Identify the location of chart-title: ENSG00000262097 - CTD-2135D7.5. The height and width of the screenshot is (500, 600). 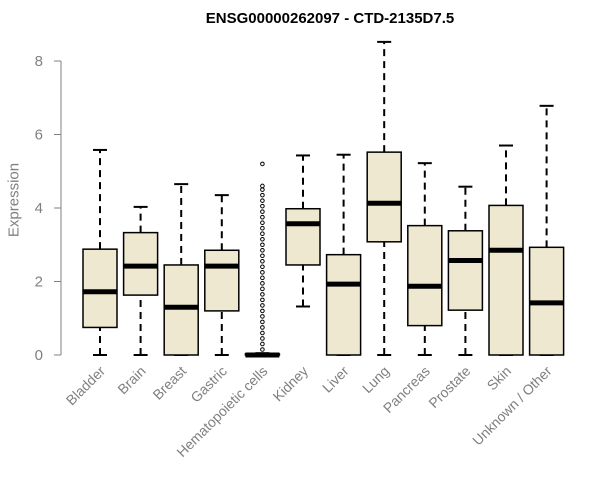
(330, 18).